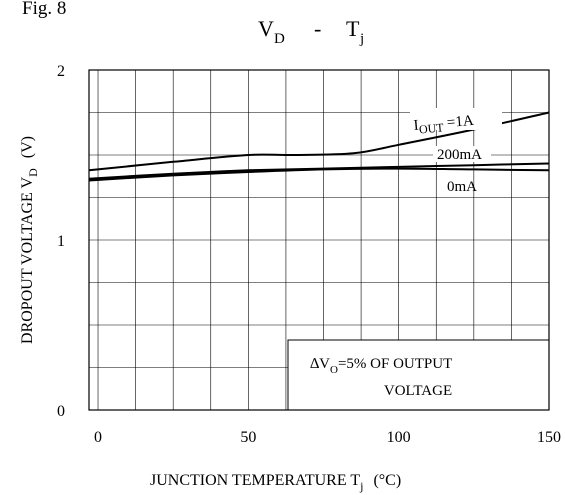 The image size is (565, 495). What do you see at coordinates (311, 31) in the screenshot?
I see `chart-title: V D - T j` at bounding box center [311, 31].